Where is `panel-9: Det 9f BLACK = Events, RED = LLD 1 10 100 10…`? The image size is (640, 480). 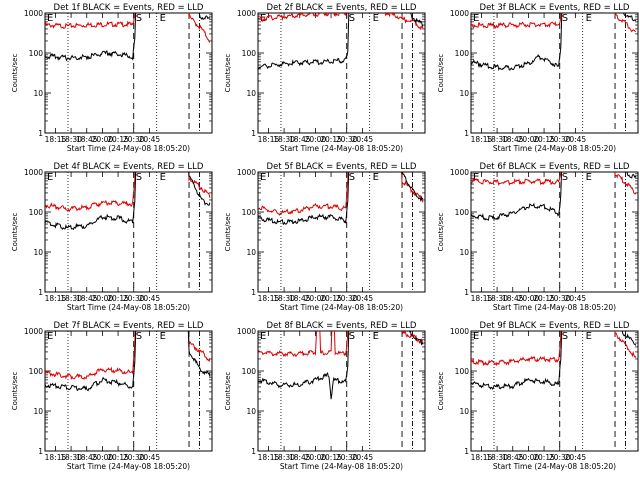
panel-9: Det 9f BLACK = Events, RED = LLD 1 10 100 10… is located at coordinates (538, 396).